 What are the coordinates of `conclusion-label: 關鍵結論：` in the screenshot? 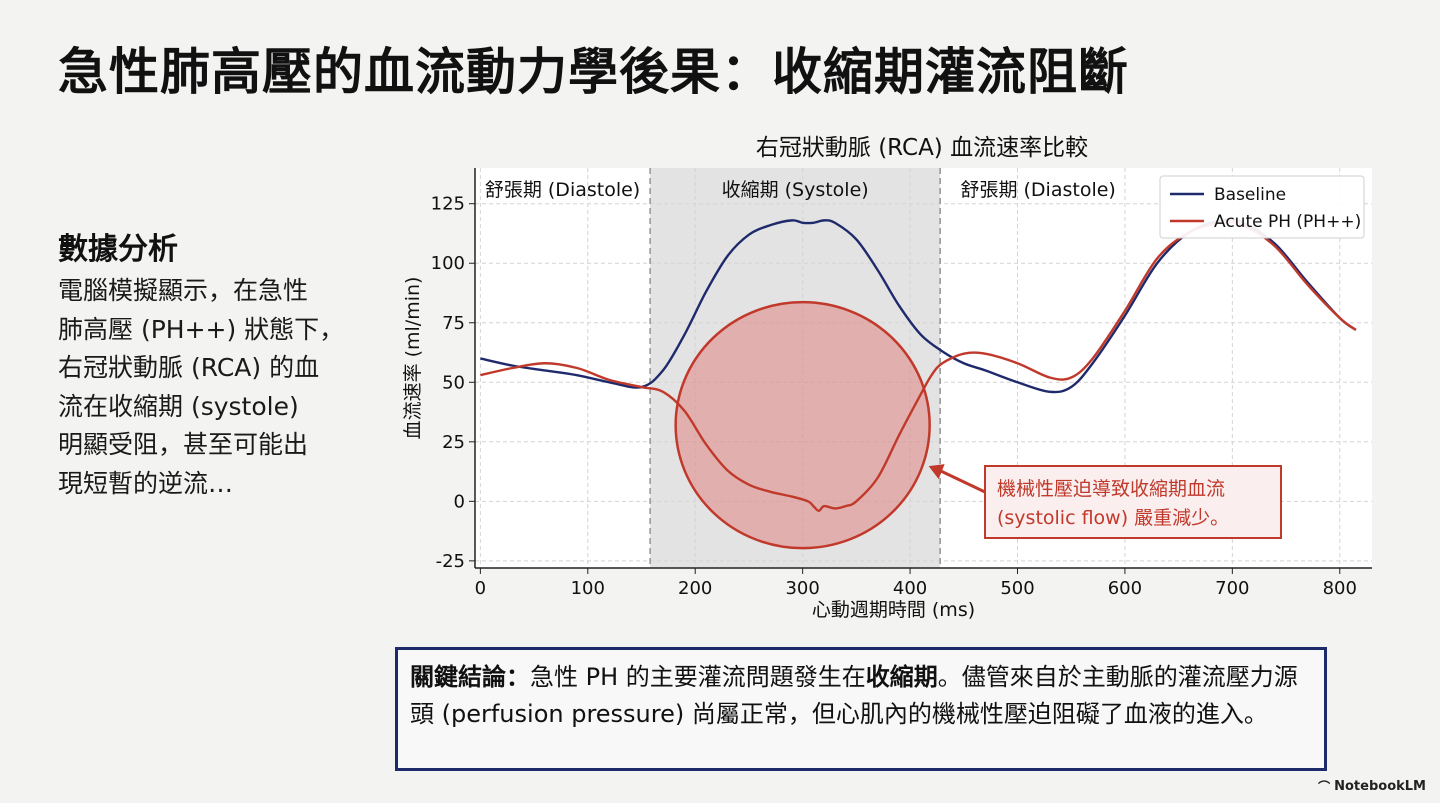 It's located at (470, 677).